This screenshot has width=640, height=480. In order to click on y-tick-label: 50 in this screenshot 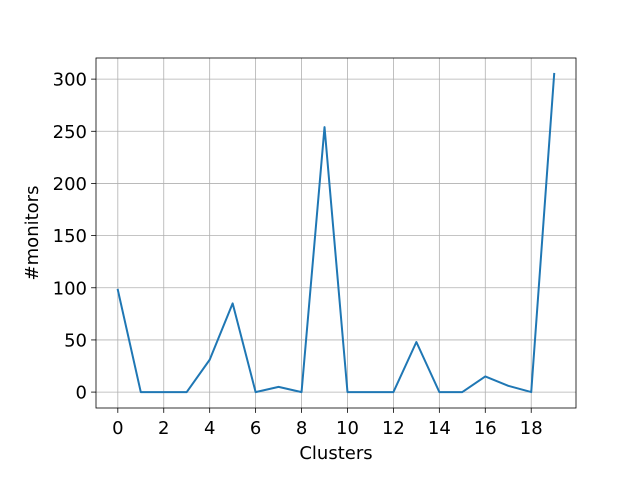, I will do `click(75, 340)`.